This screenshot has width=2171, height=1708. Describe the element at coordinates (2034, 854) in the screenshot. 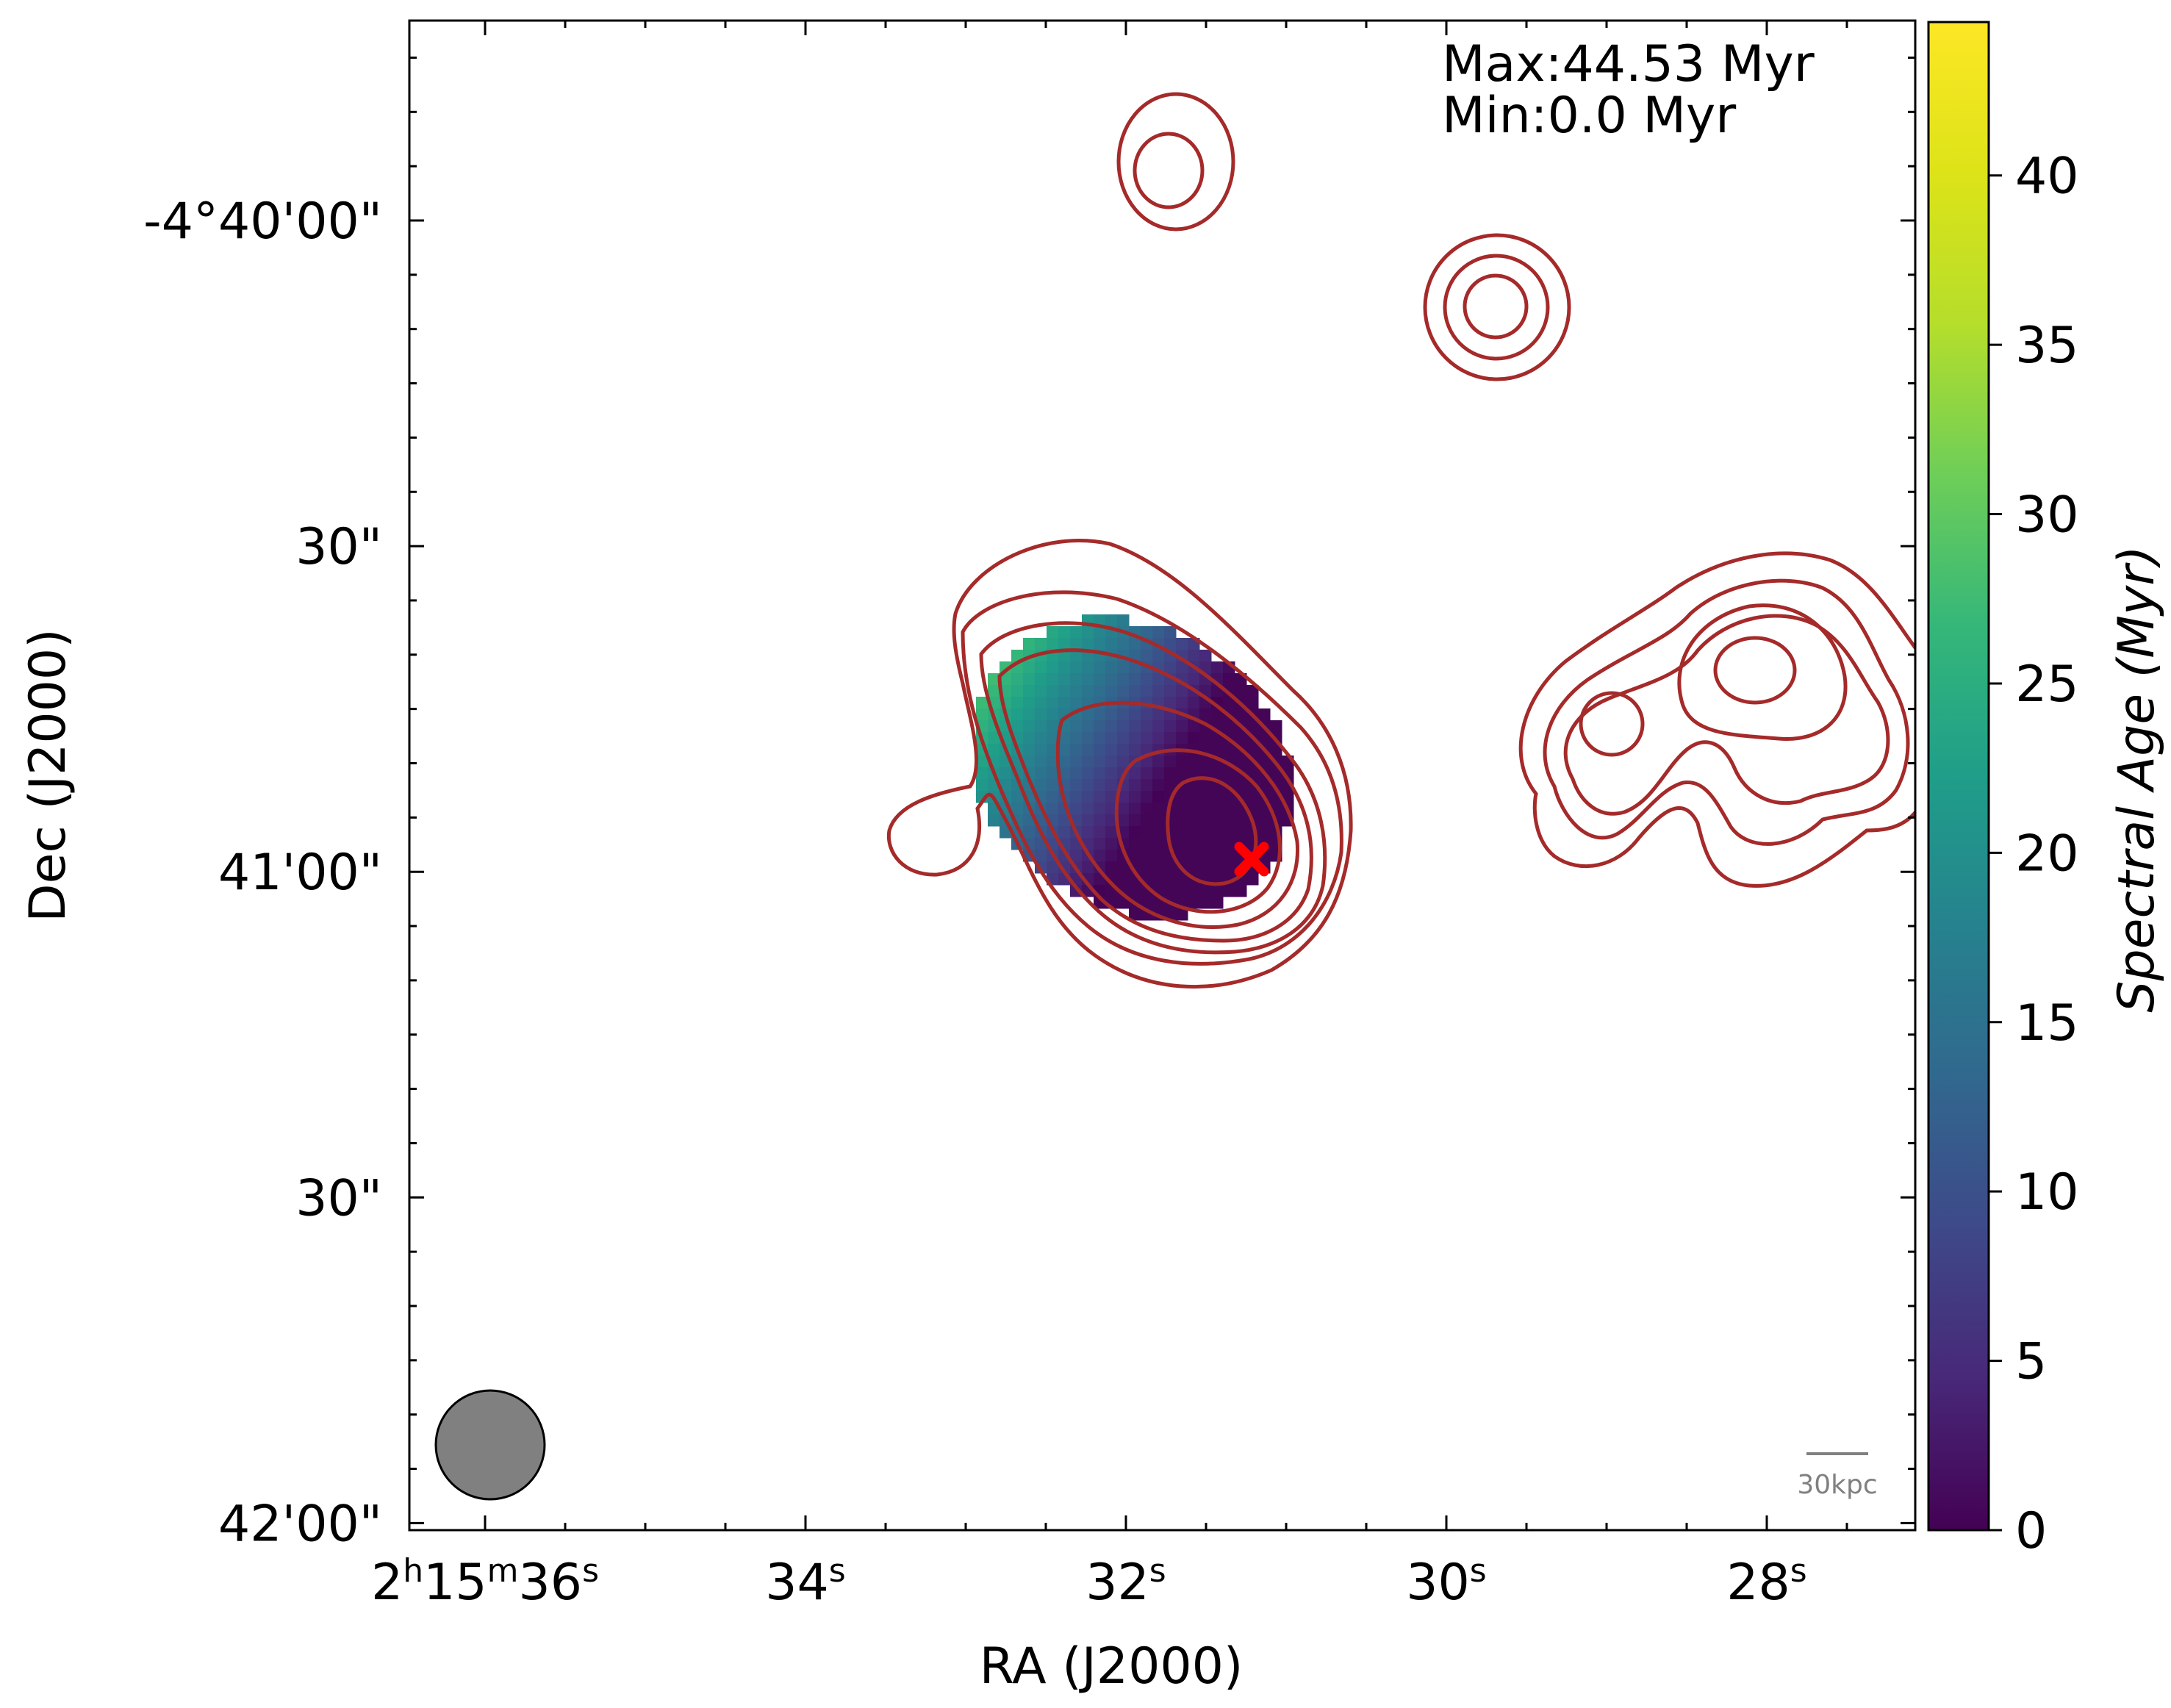

I see `colorbar-ticks: 0 5 10 15 20 25 30 35 40` at that location.